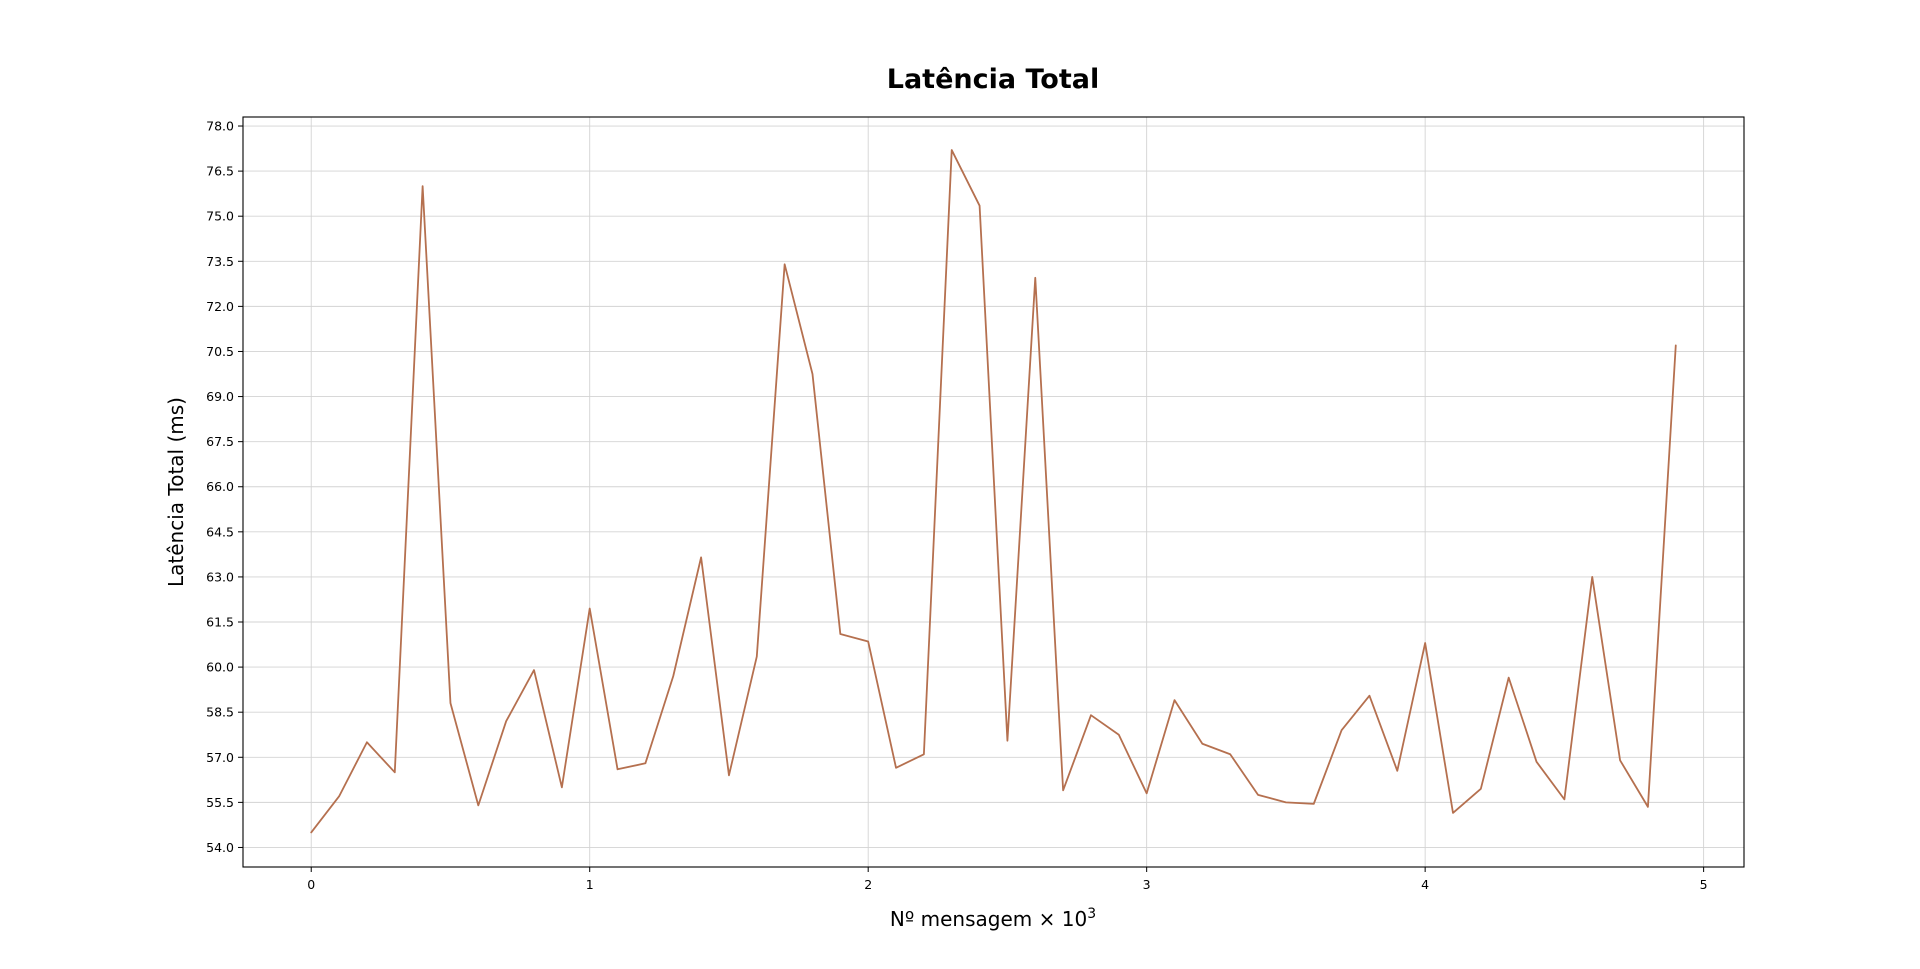 The image size is (1920, 969). Describe the element at coordinates (988, 919) in the screenshot. I see `x-axis-label-text: Nº mensagem × 10` at that location.